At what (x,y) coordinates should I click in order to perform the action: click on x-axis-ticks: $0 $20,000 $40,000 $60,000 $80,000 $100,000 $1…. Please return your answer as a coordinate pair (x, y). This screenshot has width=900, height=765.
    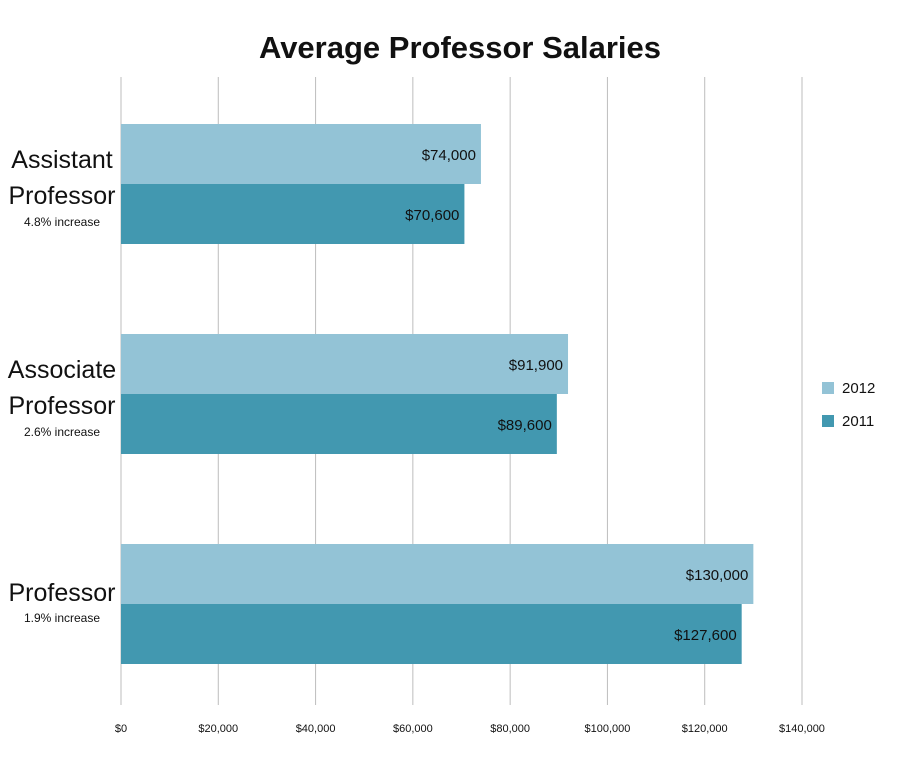
    Looking at the image, I should click on (470, 729).